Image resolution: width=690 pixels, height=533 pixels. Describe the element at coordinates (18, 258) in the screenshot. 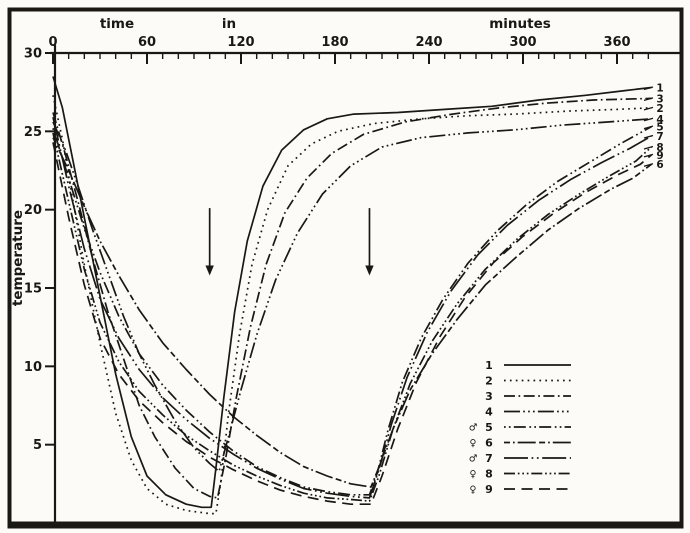

I see `y-axis-title: temperature` at that location.